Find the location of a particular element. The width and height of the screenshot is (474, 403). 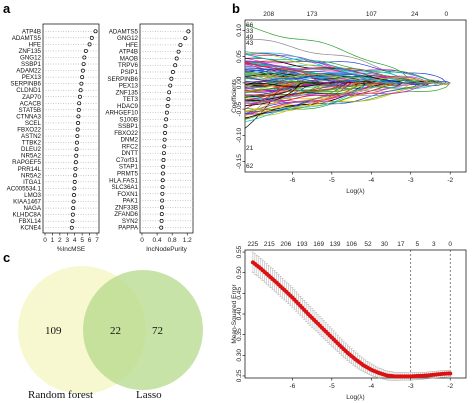

top-tick-label: 3 is located at coordinates (434, 244).